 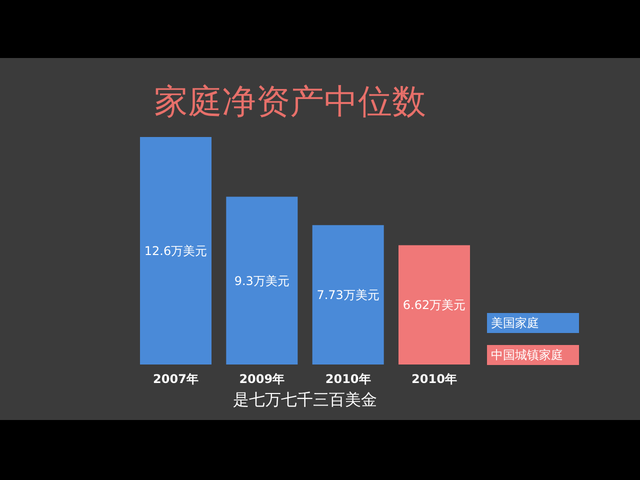 I want to click on series-label: 中国城镇家庭, so click(x=527, y=355).